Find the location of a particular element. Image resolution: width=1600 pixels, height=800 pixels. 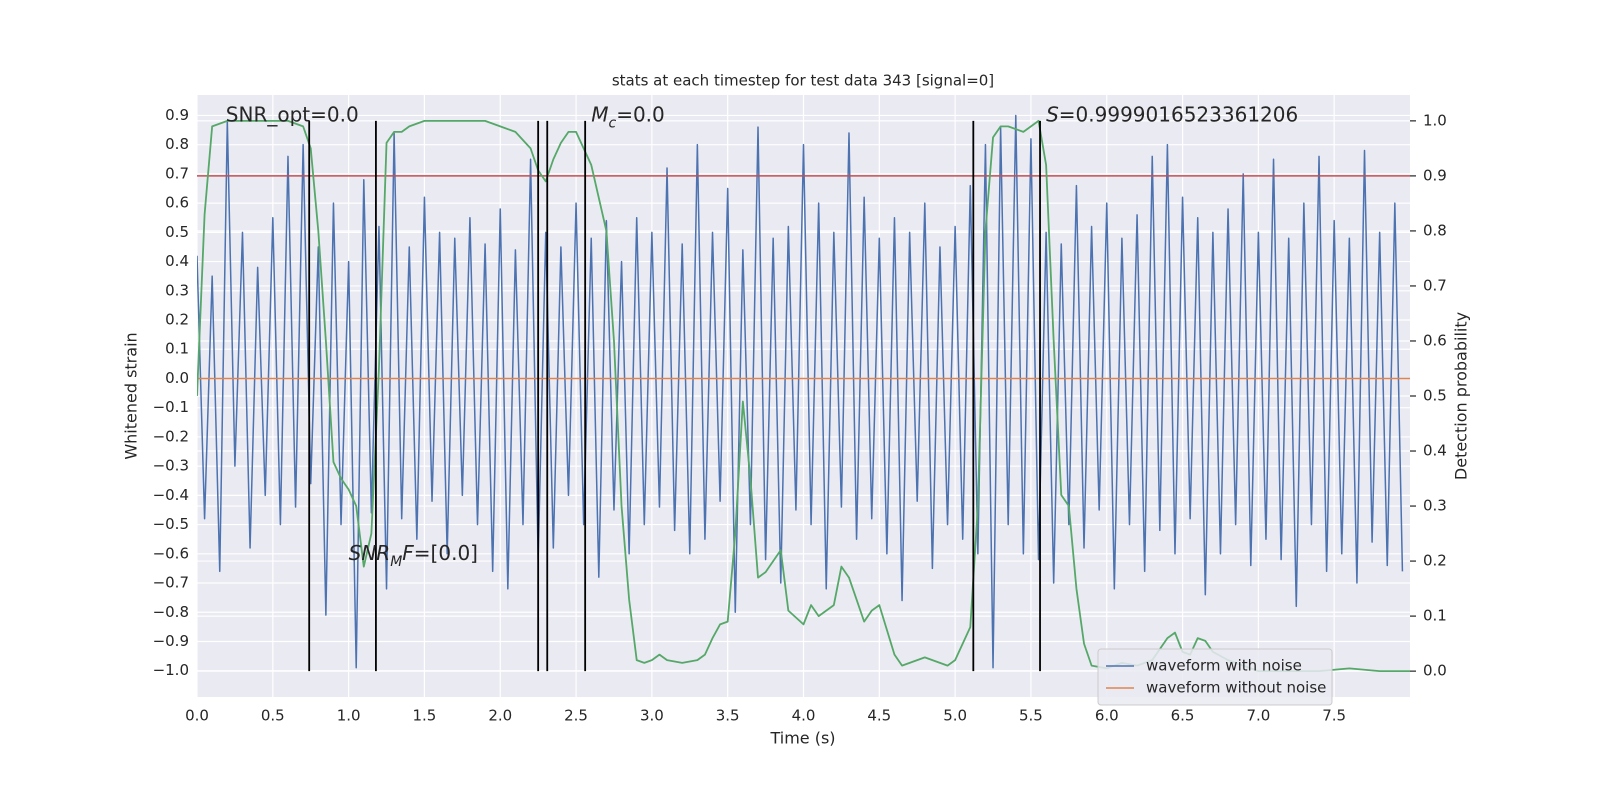

y2-tick-label: 0.6 is located at coordinates (1435, 340).